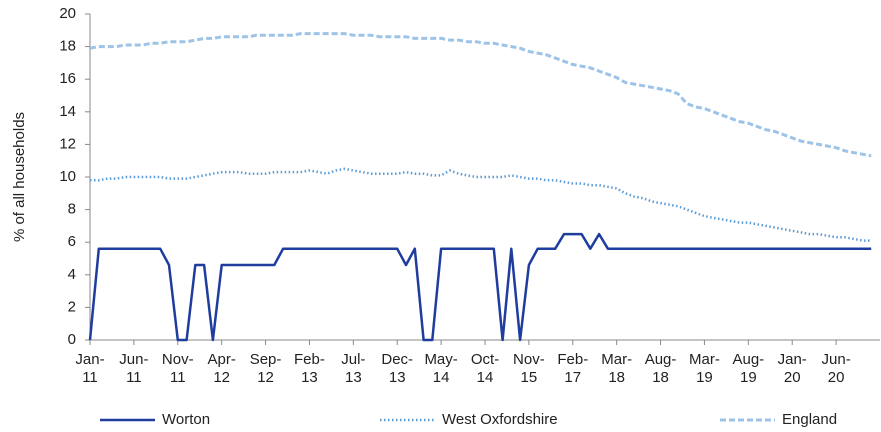 Image resolution: width=881 pixels, height=432 pixels. Describe the element at coordinates (265, 368) in the screenshot. I see `x-tick-label: Sep-12` at that location.